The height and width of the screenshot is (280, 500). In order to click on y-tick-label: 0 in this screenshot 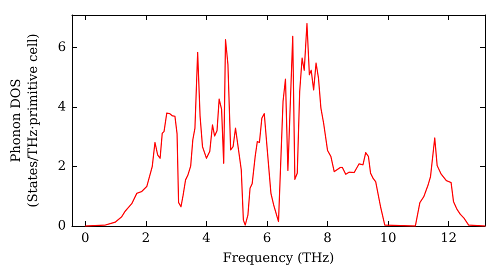, I will do `click(62, 226)`.